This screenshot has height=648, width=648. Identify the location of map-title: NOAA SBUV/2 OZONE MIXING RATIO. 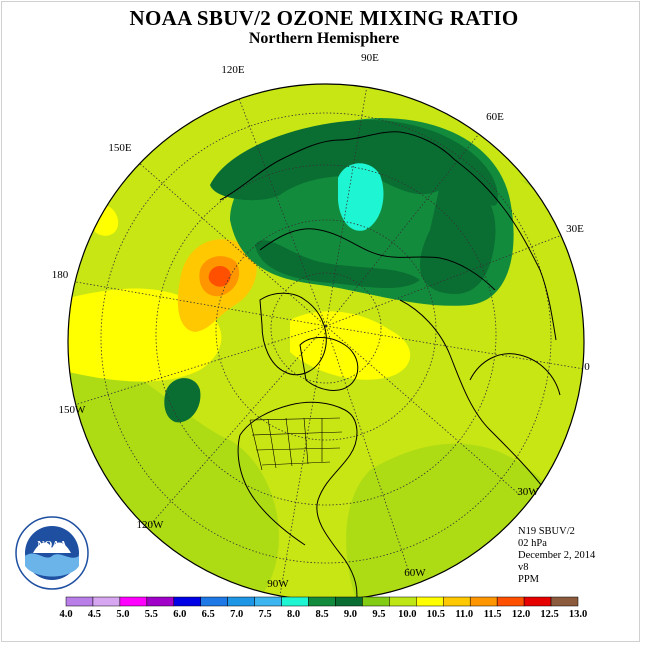
(324, 18).